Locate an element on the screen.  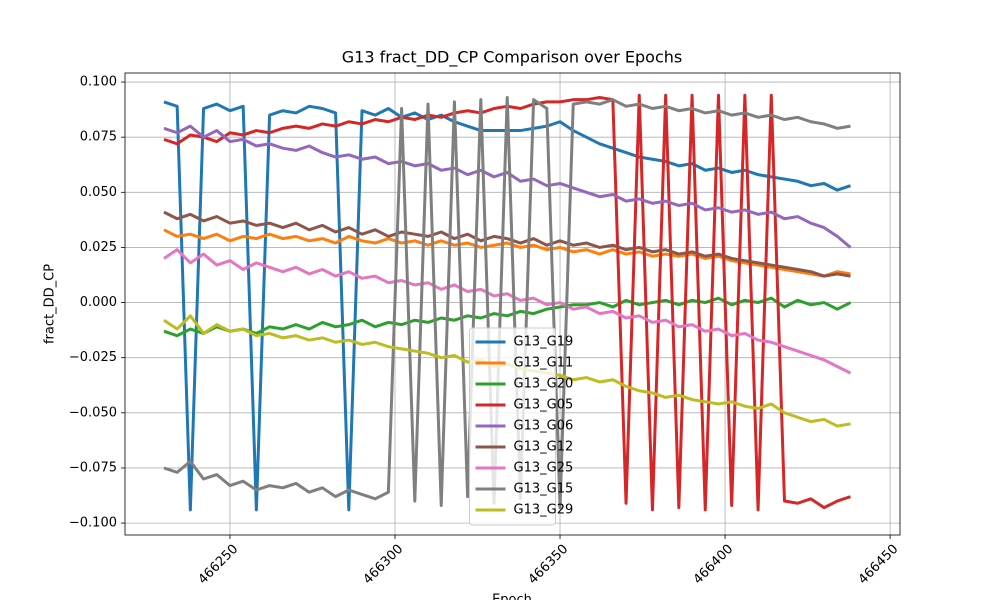
y-tick-label: −0.075 is located at coordinates (93, 467).